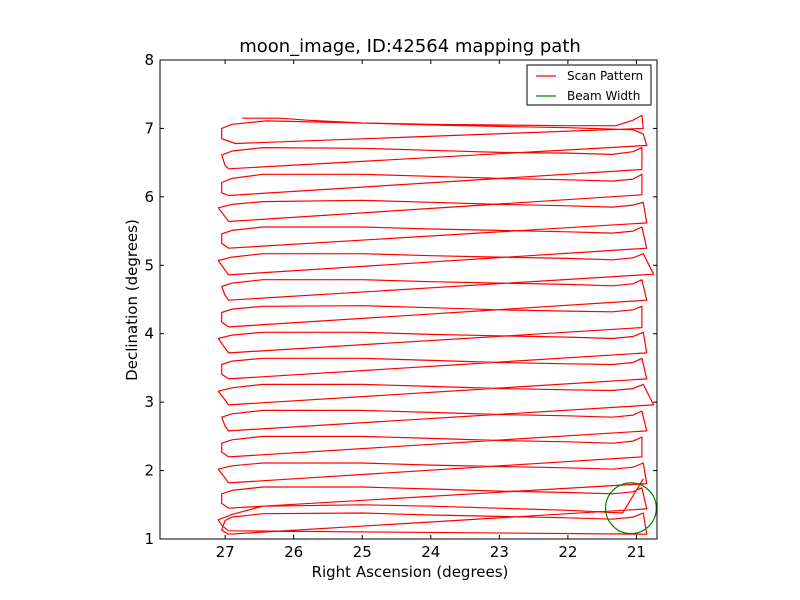 This screenshot has height=600, width=800. What do you see at coordinates (362, 552) in the screenshot?
I see `x-tick-label: 25` at bounding box center [362, 552].